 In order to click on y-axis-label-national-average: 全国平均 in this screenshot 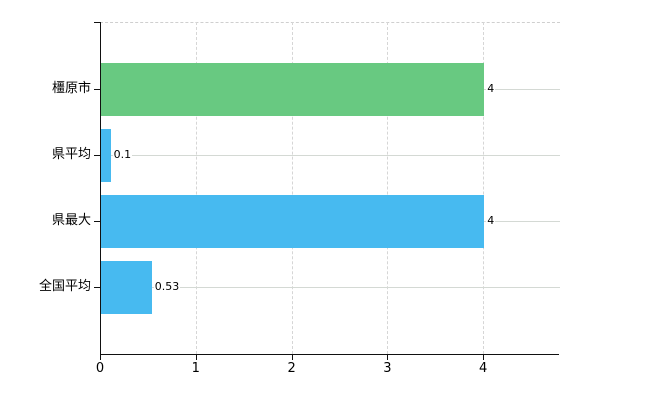, I will do `click(64, 286)`.